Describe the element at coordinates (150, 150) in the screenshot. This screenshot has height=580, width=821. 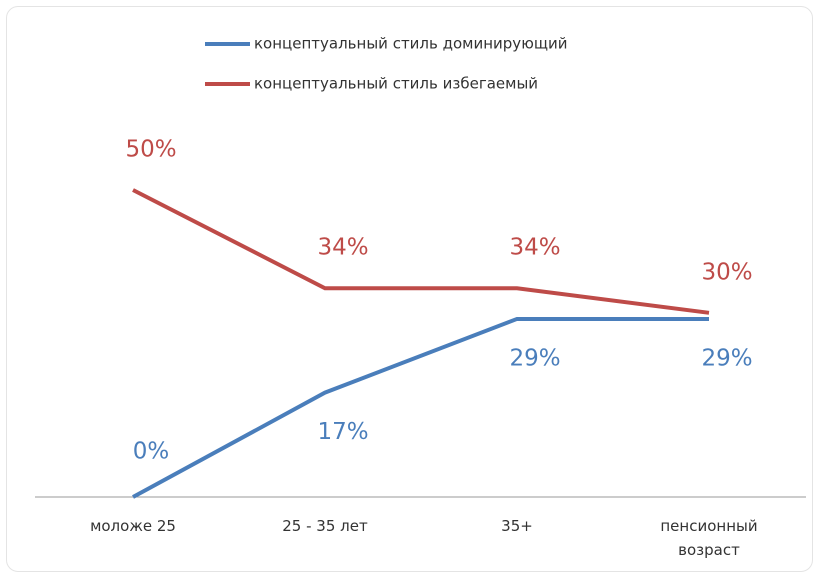
I see `data-label: 50%` at that location.